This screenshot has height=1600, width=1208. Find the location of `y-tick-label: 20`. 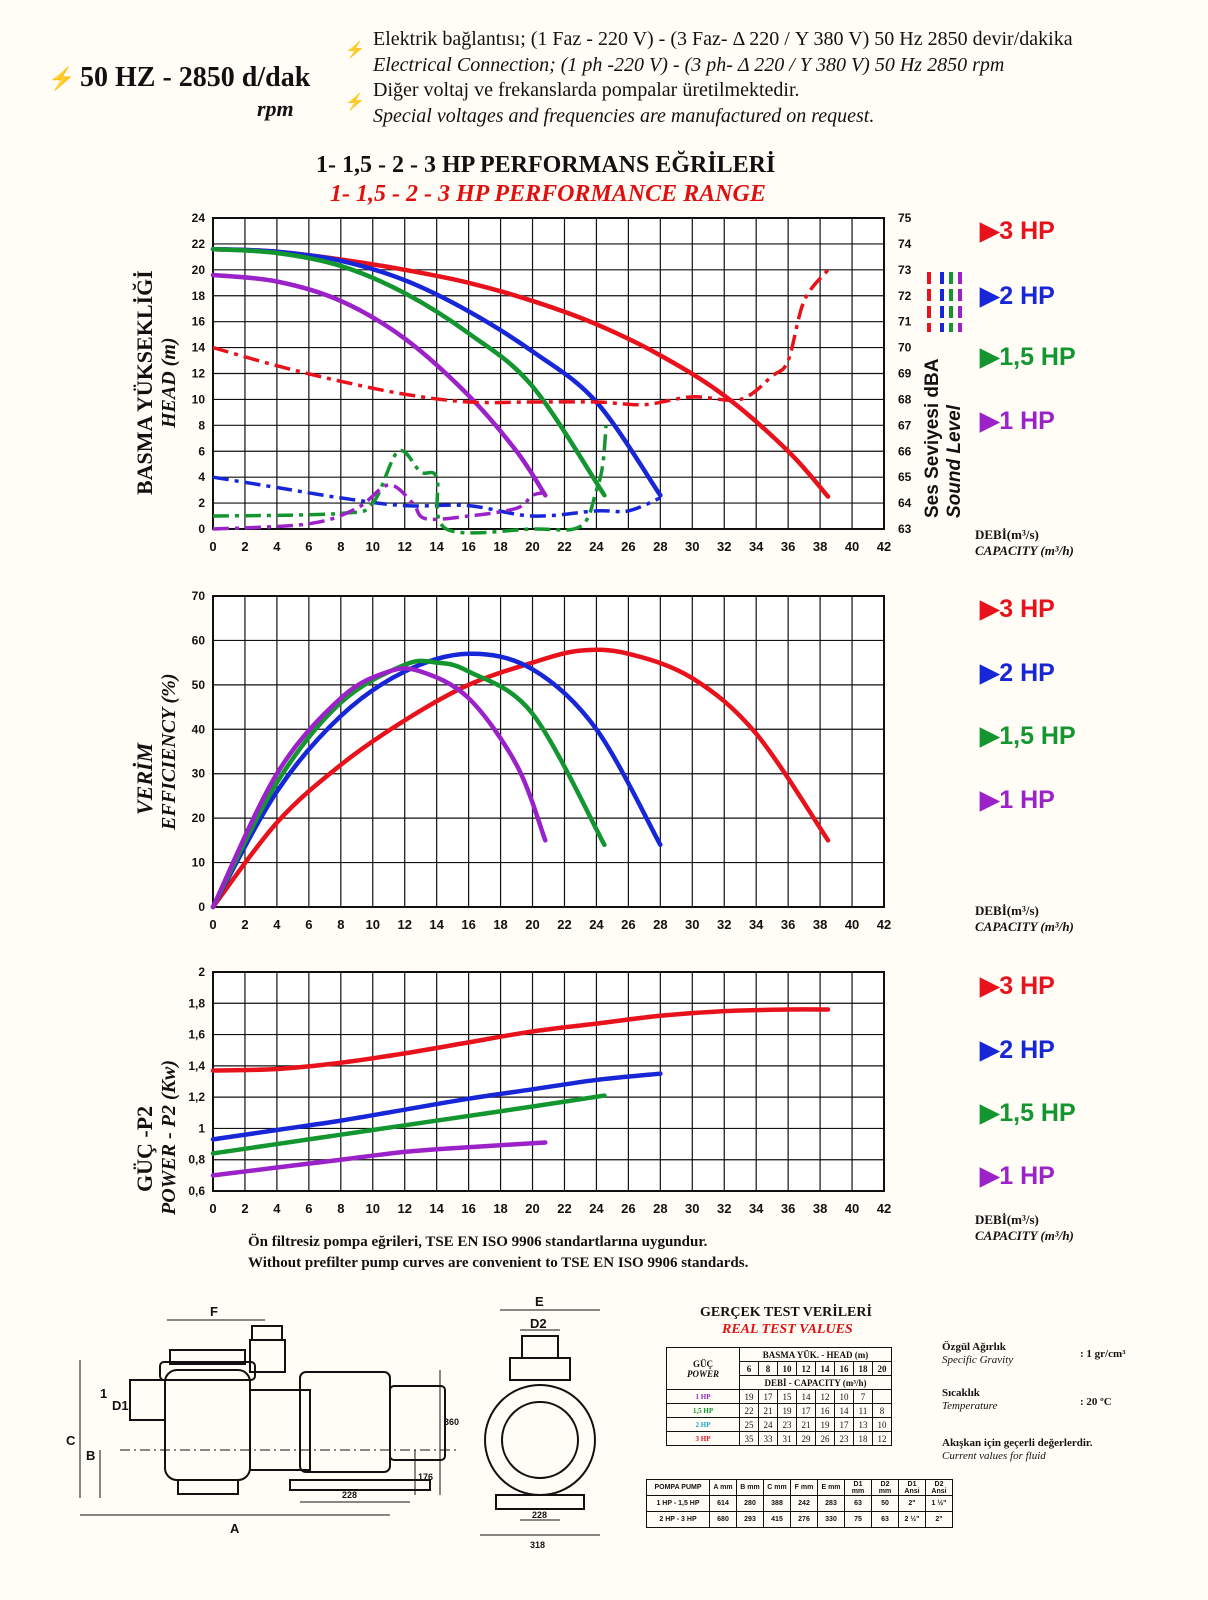

y-tick-label: 20 is located at coordinates (199, 818).